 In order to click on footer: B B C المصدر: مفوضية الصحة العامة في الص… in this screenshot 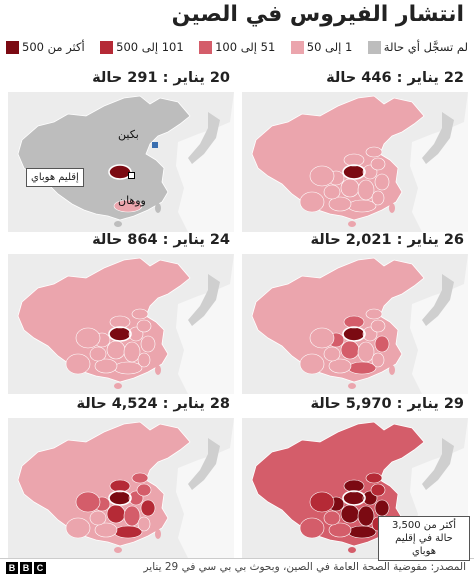, I will do `click(237, 567)`.